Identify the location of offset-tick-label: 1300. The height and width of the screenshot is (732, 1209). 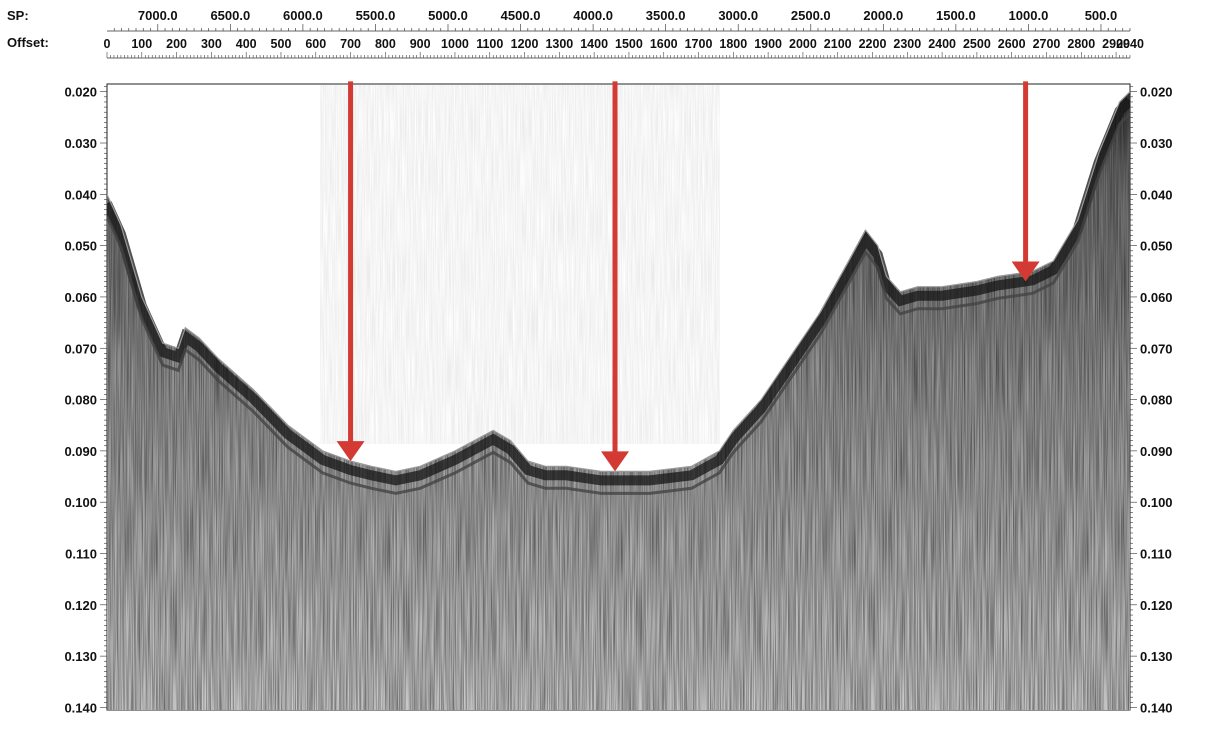
(559, 44).